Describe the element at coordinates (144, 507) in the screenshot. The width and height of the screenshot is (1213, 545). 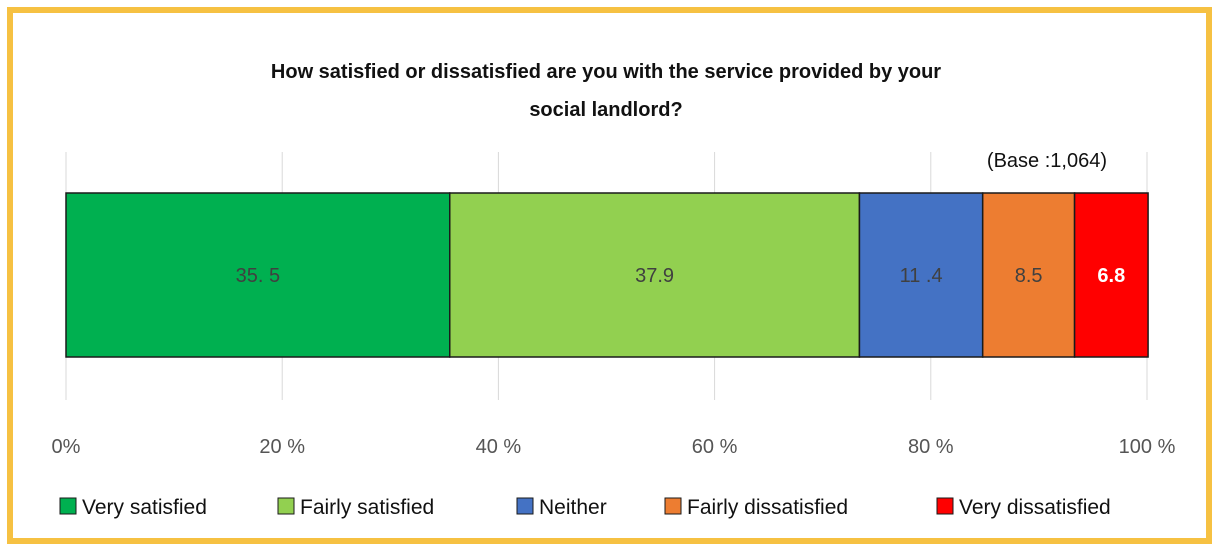
I see `legend-label: Very satisfied` at that location.